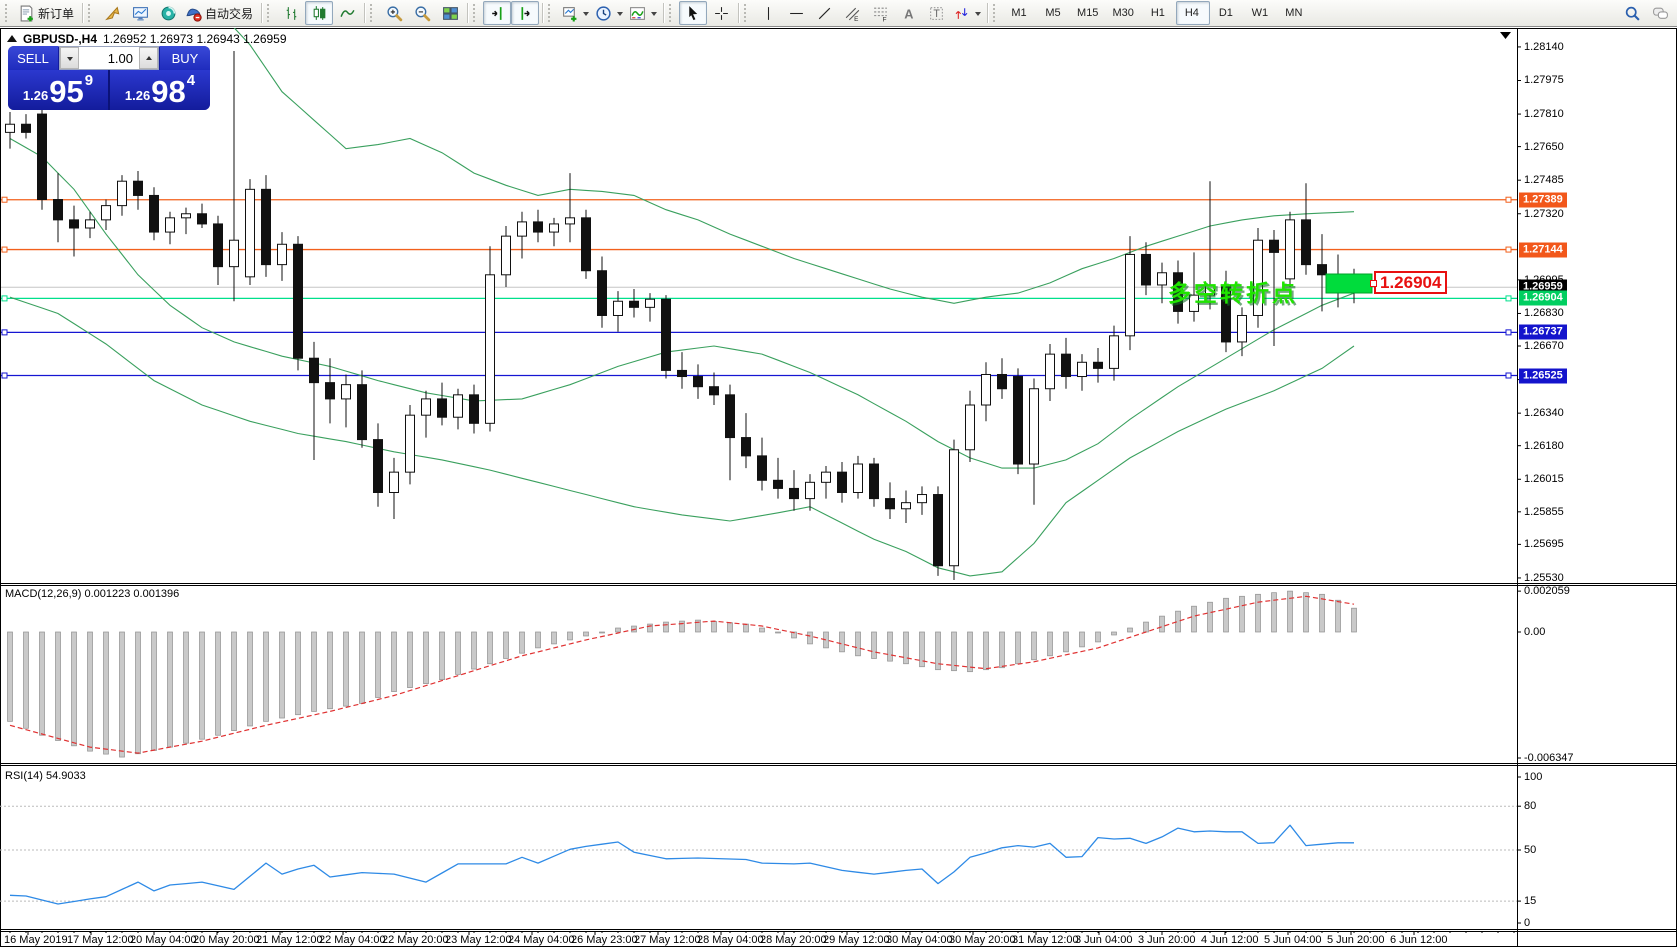  What do you see at coordinates (604, 940) in the screenshot?
I see `time-label: 26 May 23:00` at bounding box center [604, 940].